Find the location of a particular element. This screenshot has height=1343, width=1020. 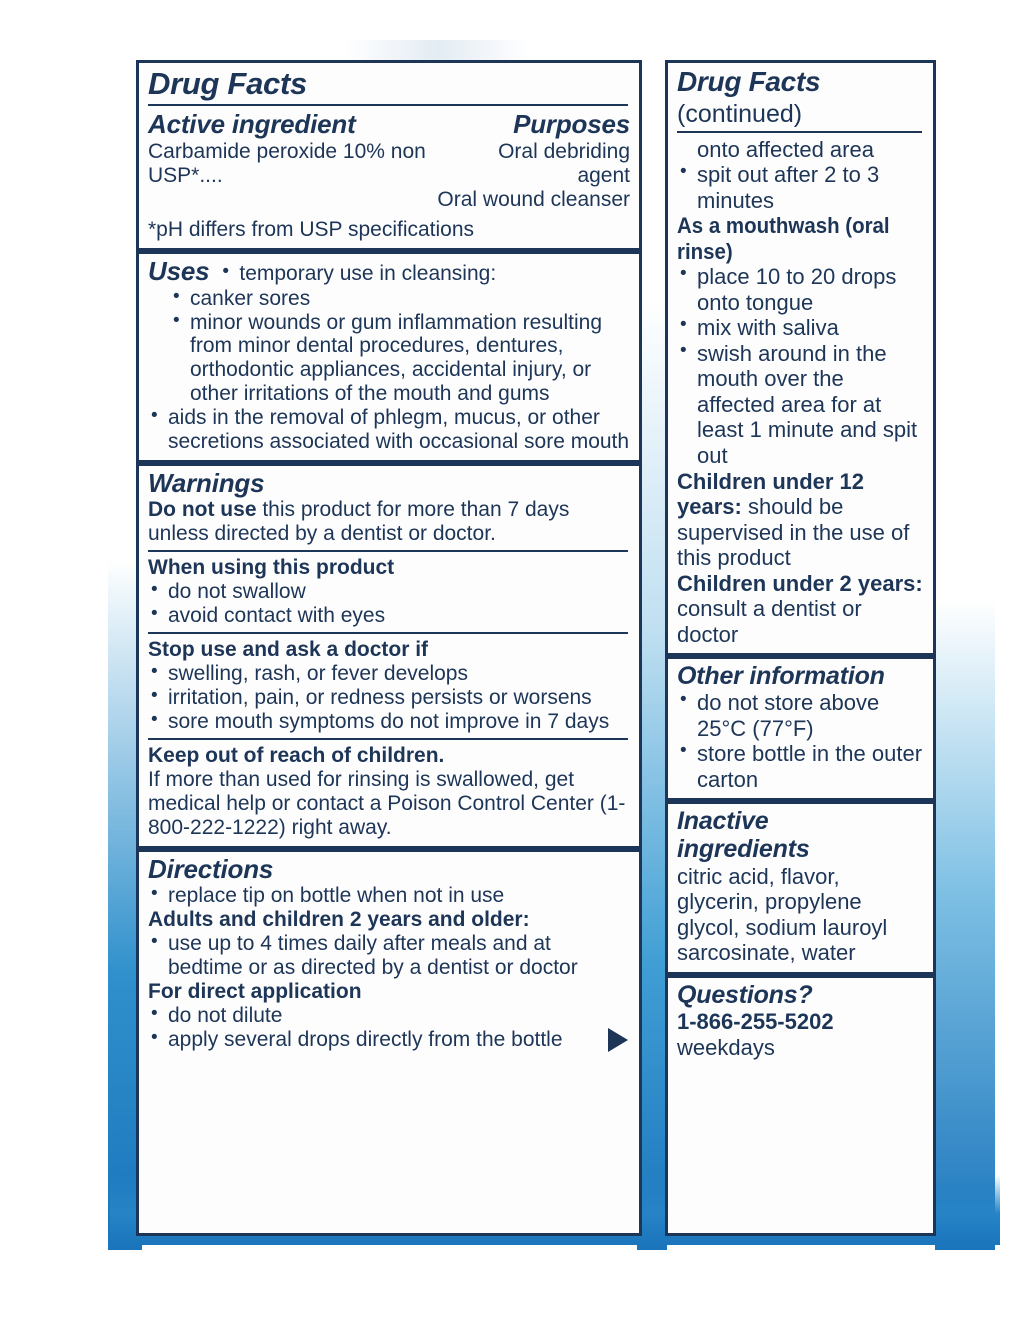

list-item: store bottle in the outer carton is located at coordinates (800, 766).